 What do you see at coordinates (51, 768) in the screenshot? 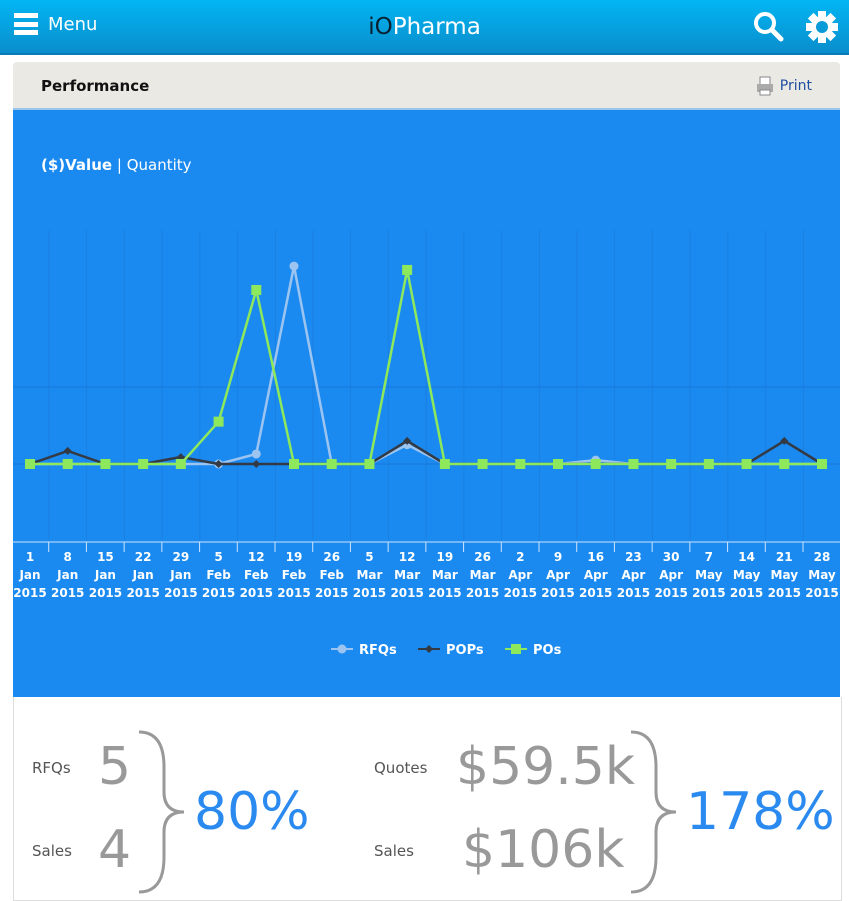
I see `rfqs-label: RFQs` at bounding box center [51, 768].